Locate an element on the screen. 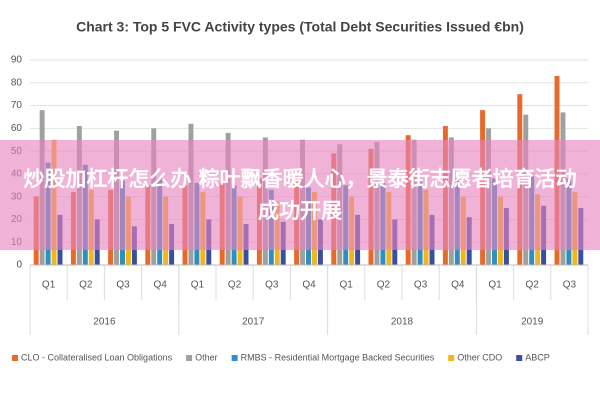 The height and width of the screenshot is (400, 600). y-tick-label: 70 is located at coordinates (17, 105).